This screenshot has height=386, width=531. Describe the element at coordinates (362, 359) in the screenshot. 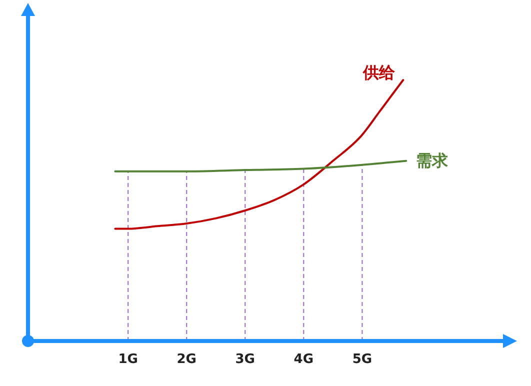

I see `x-tick-label: 5G` at that location.